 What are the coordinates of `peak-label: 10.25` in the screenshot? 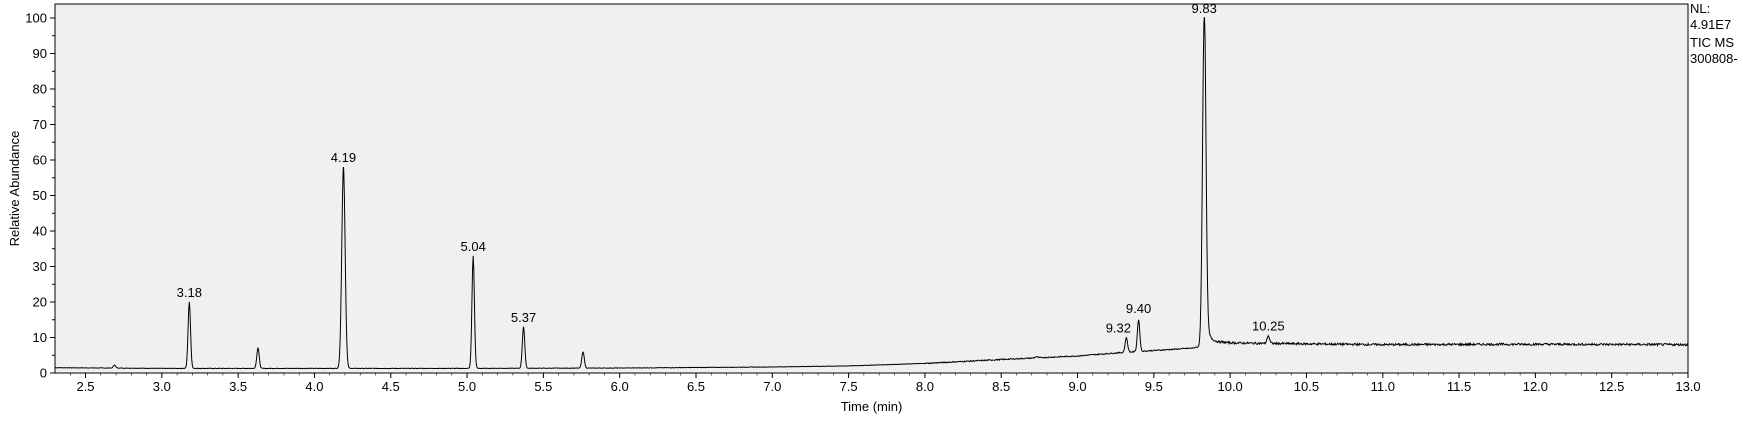 It's located at (1268, 326).